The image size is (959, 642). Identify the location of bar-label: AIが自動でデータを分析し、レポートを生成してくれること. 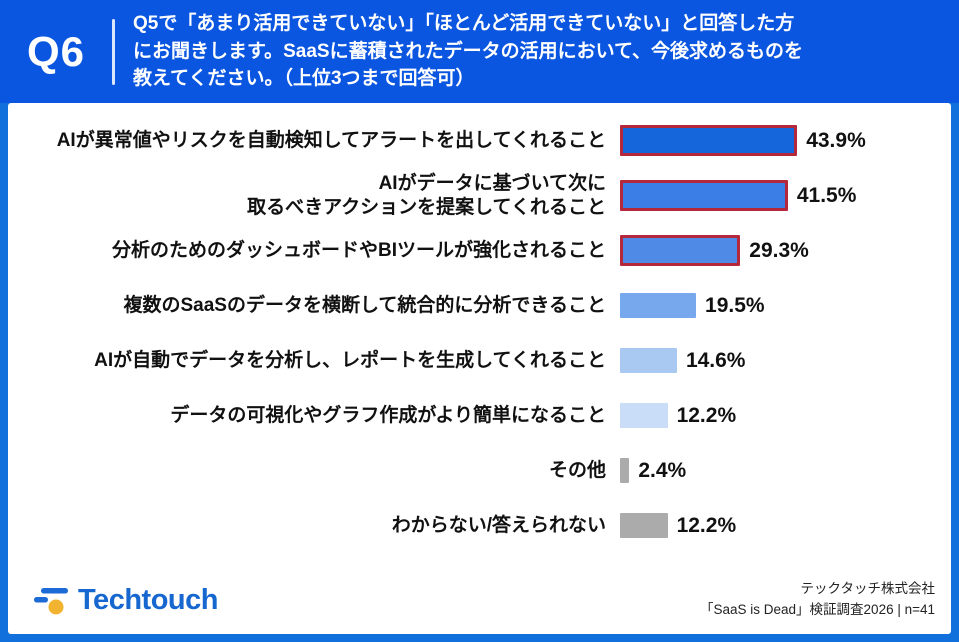
(350, 360).